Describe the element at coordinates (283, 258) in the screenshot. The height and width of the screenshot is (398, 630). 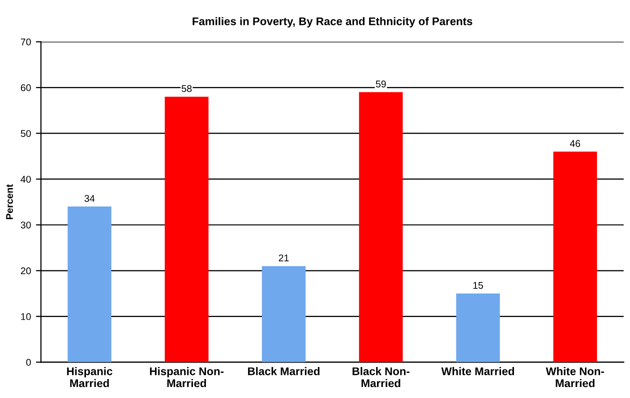
I see `data-label: 21` at that location.